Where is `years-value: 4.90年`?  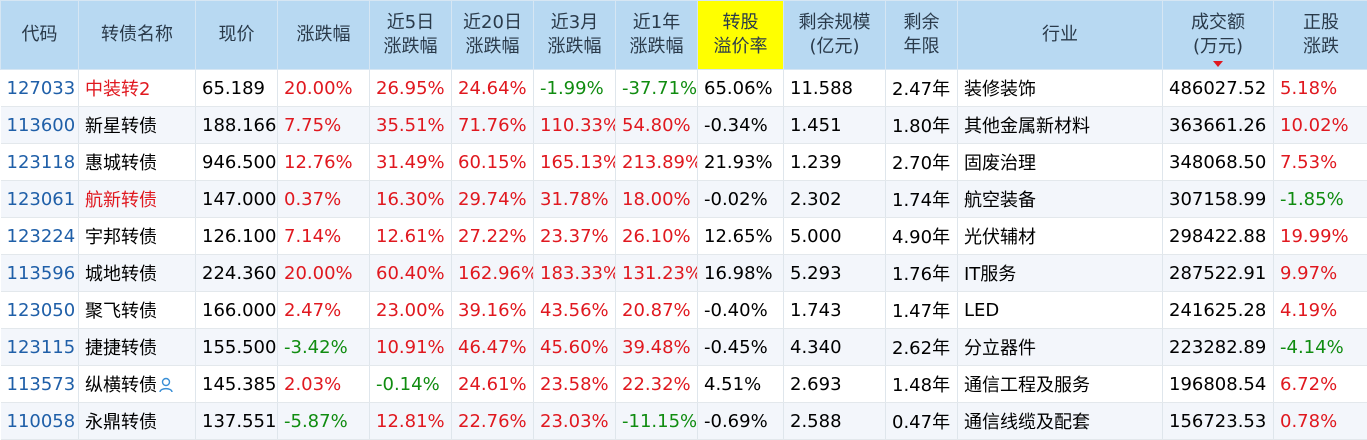 years-value: 4.90年 is located at coordinates (921, 237).